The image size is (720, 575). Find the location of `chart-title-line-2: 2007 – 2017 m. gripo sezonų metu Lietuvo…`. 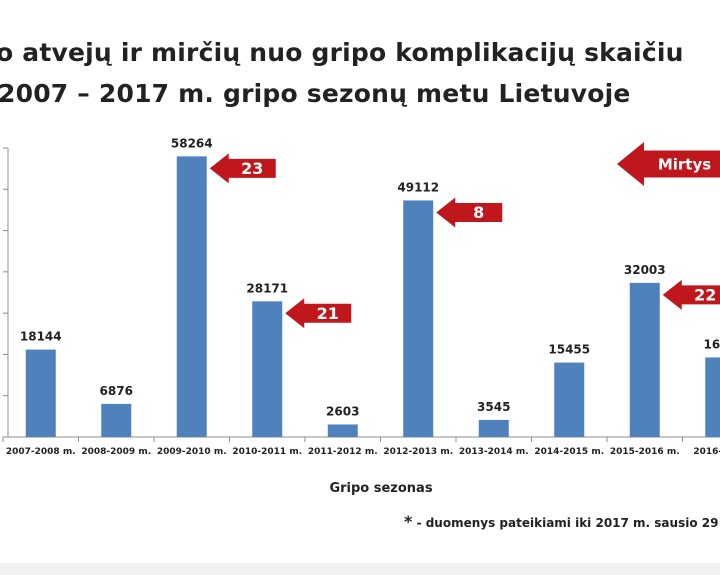

chart-title-line-2: 2007 – 2017 m. gripo sezonų metu Lietuvo… is located at coordinates (315, 93).